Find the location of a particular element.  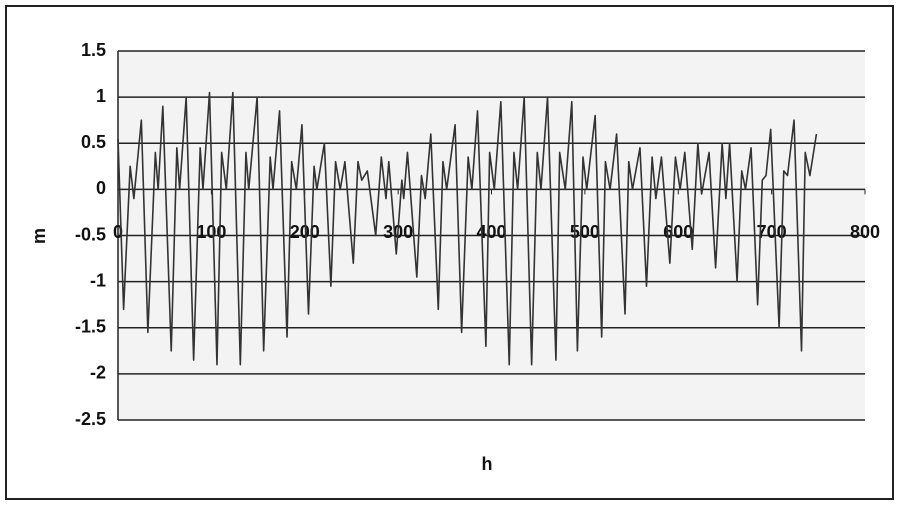

y-tick-label: 1 is located at coordinates (101, 96).